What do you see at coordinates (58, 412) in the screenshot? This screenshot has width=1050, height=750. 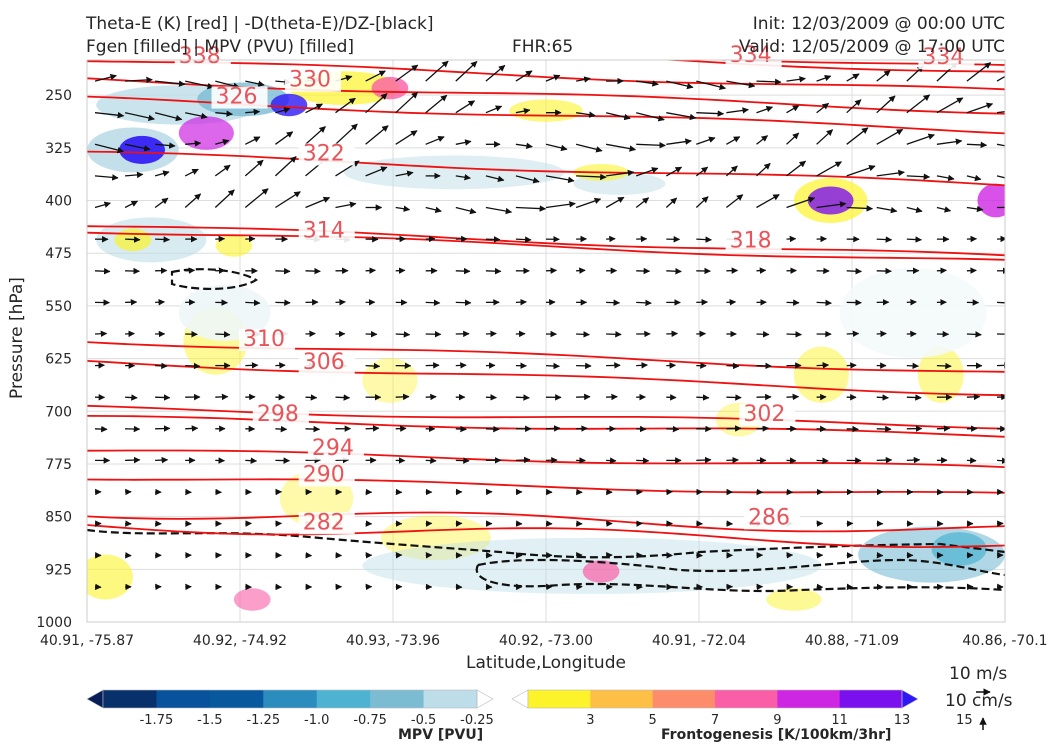 I see `y-tick-label: 700` at bounding box center [58, 412].